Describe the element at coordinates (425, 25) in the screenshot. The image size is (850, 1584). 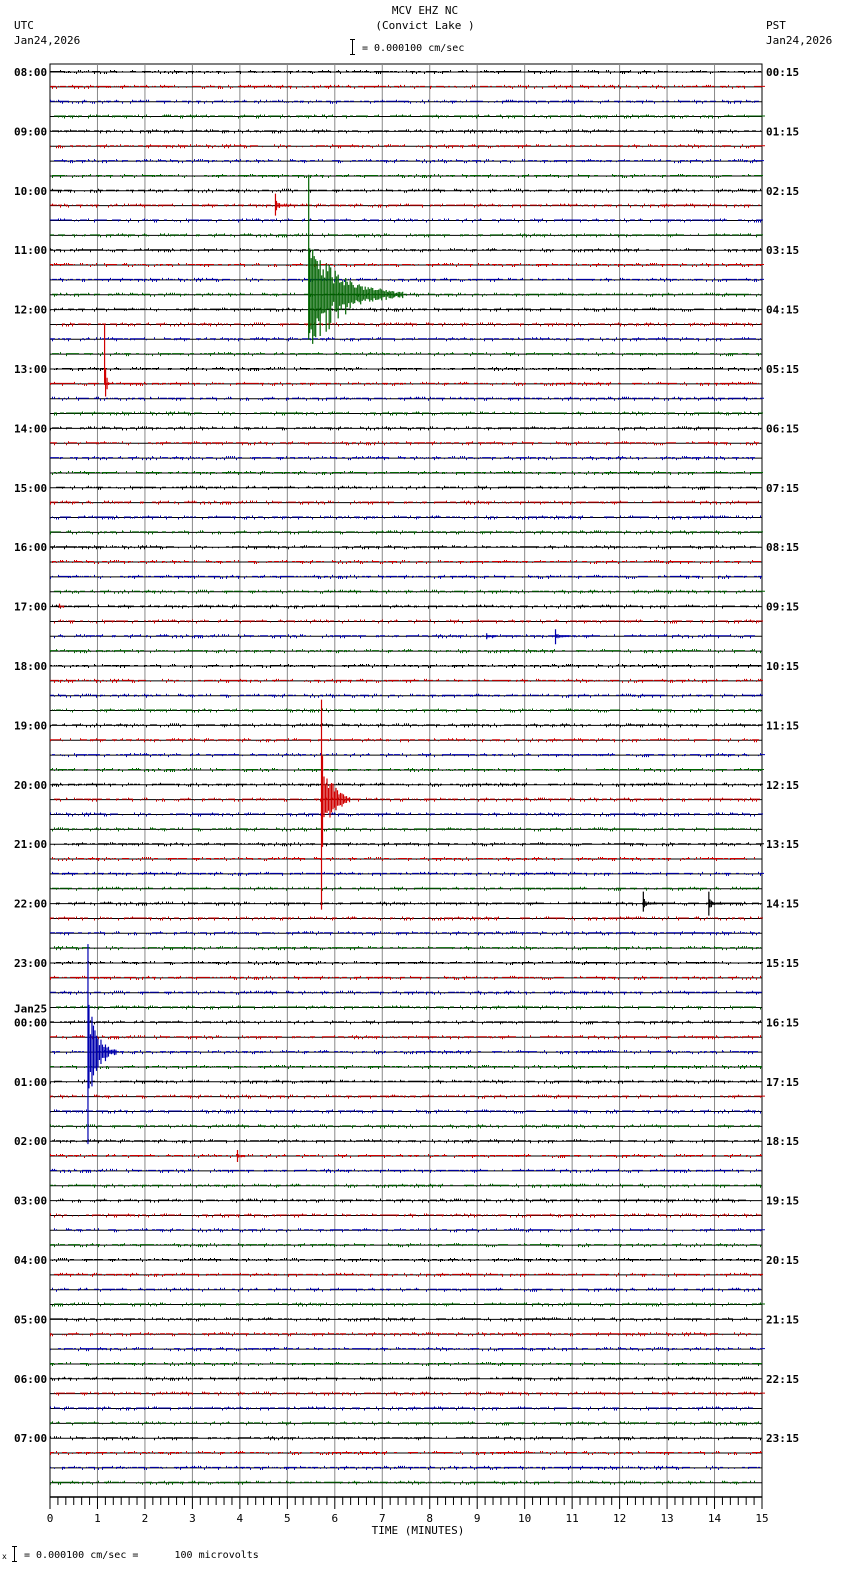
I see `station-location: (Convict Lake )` at that location.